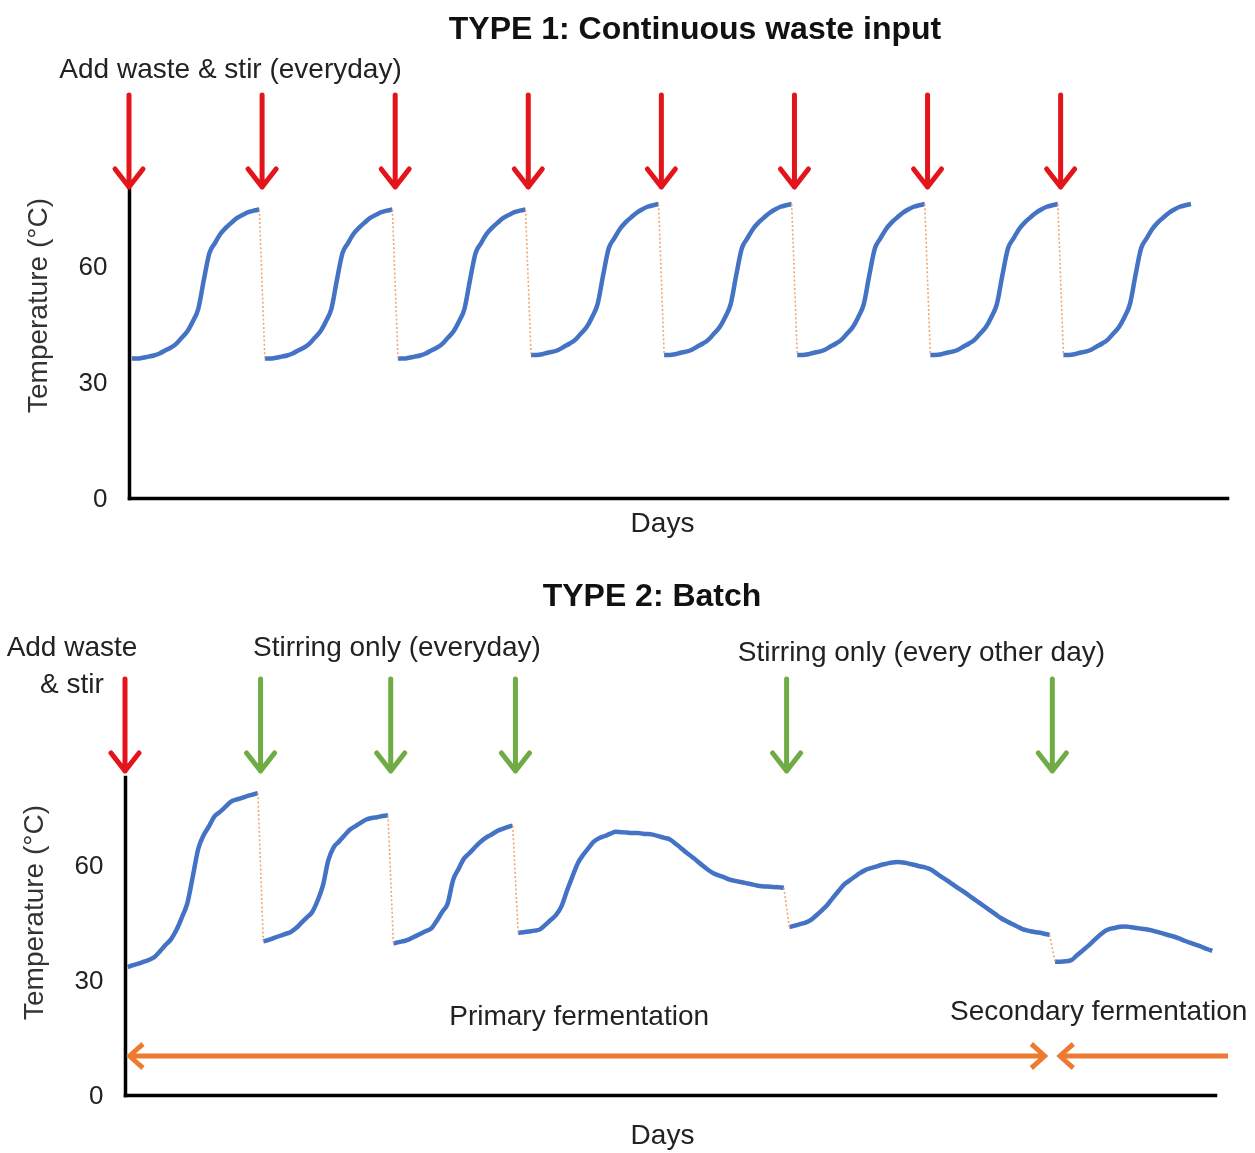  I want to click on annotation: Primary fermentation, so click(579, 1015).